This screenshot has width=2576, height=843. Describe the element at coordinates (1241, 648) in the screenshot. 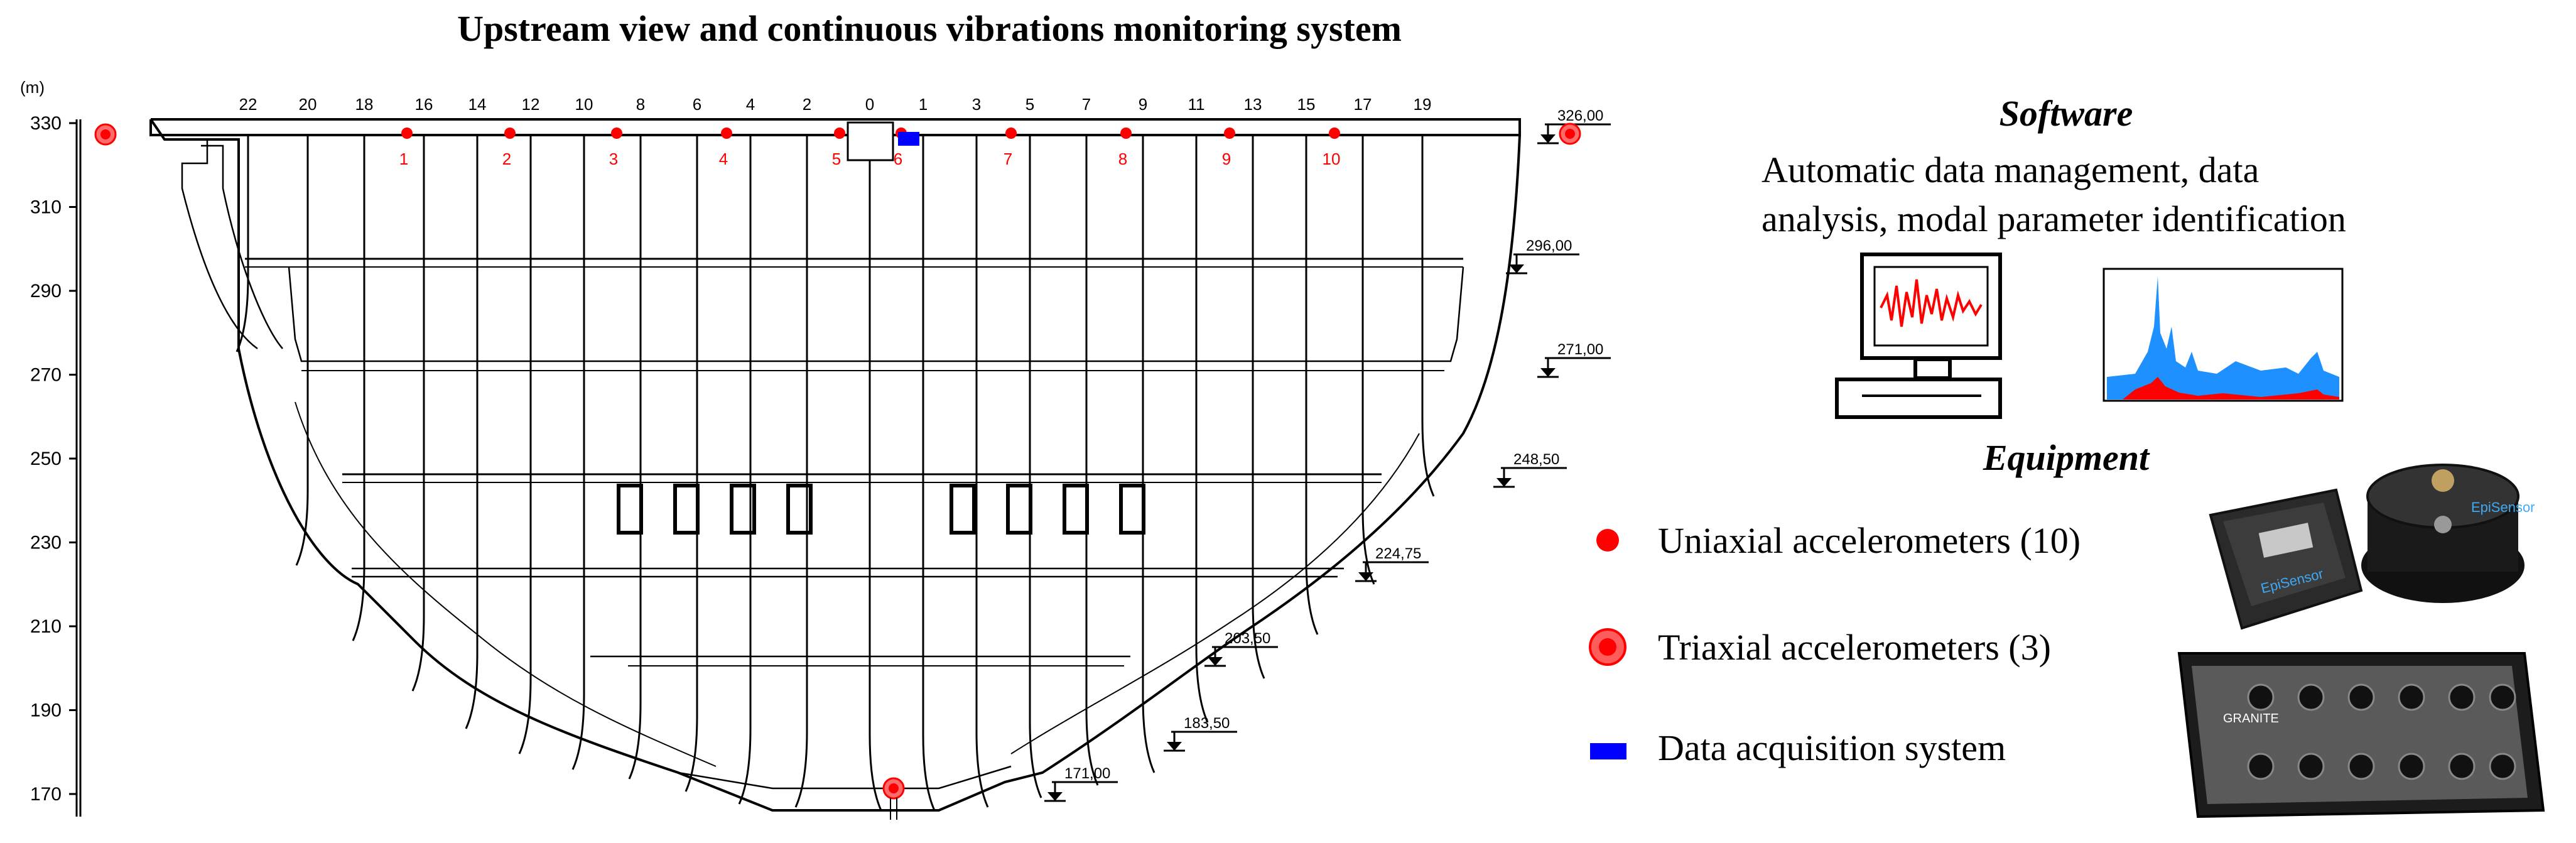

I see `level-mark: 203,50` at that location.